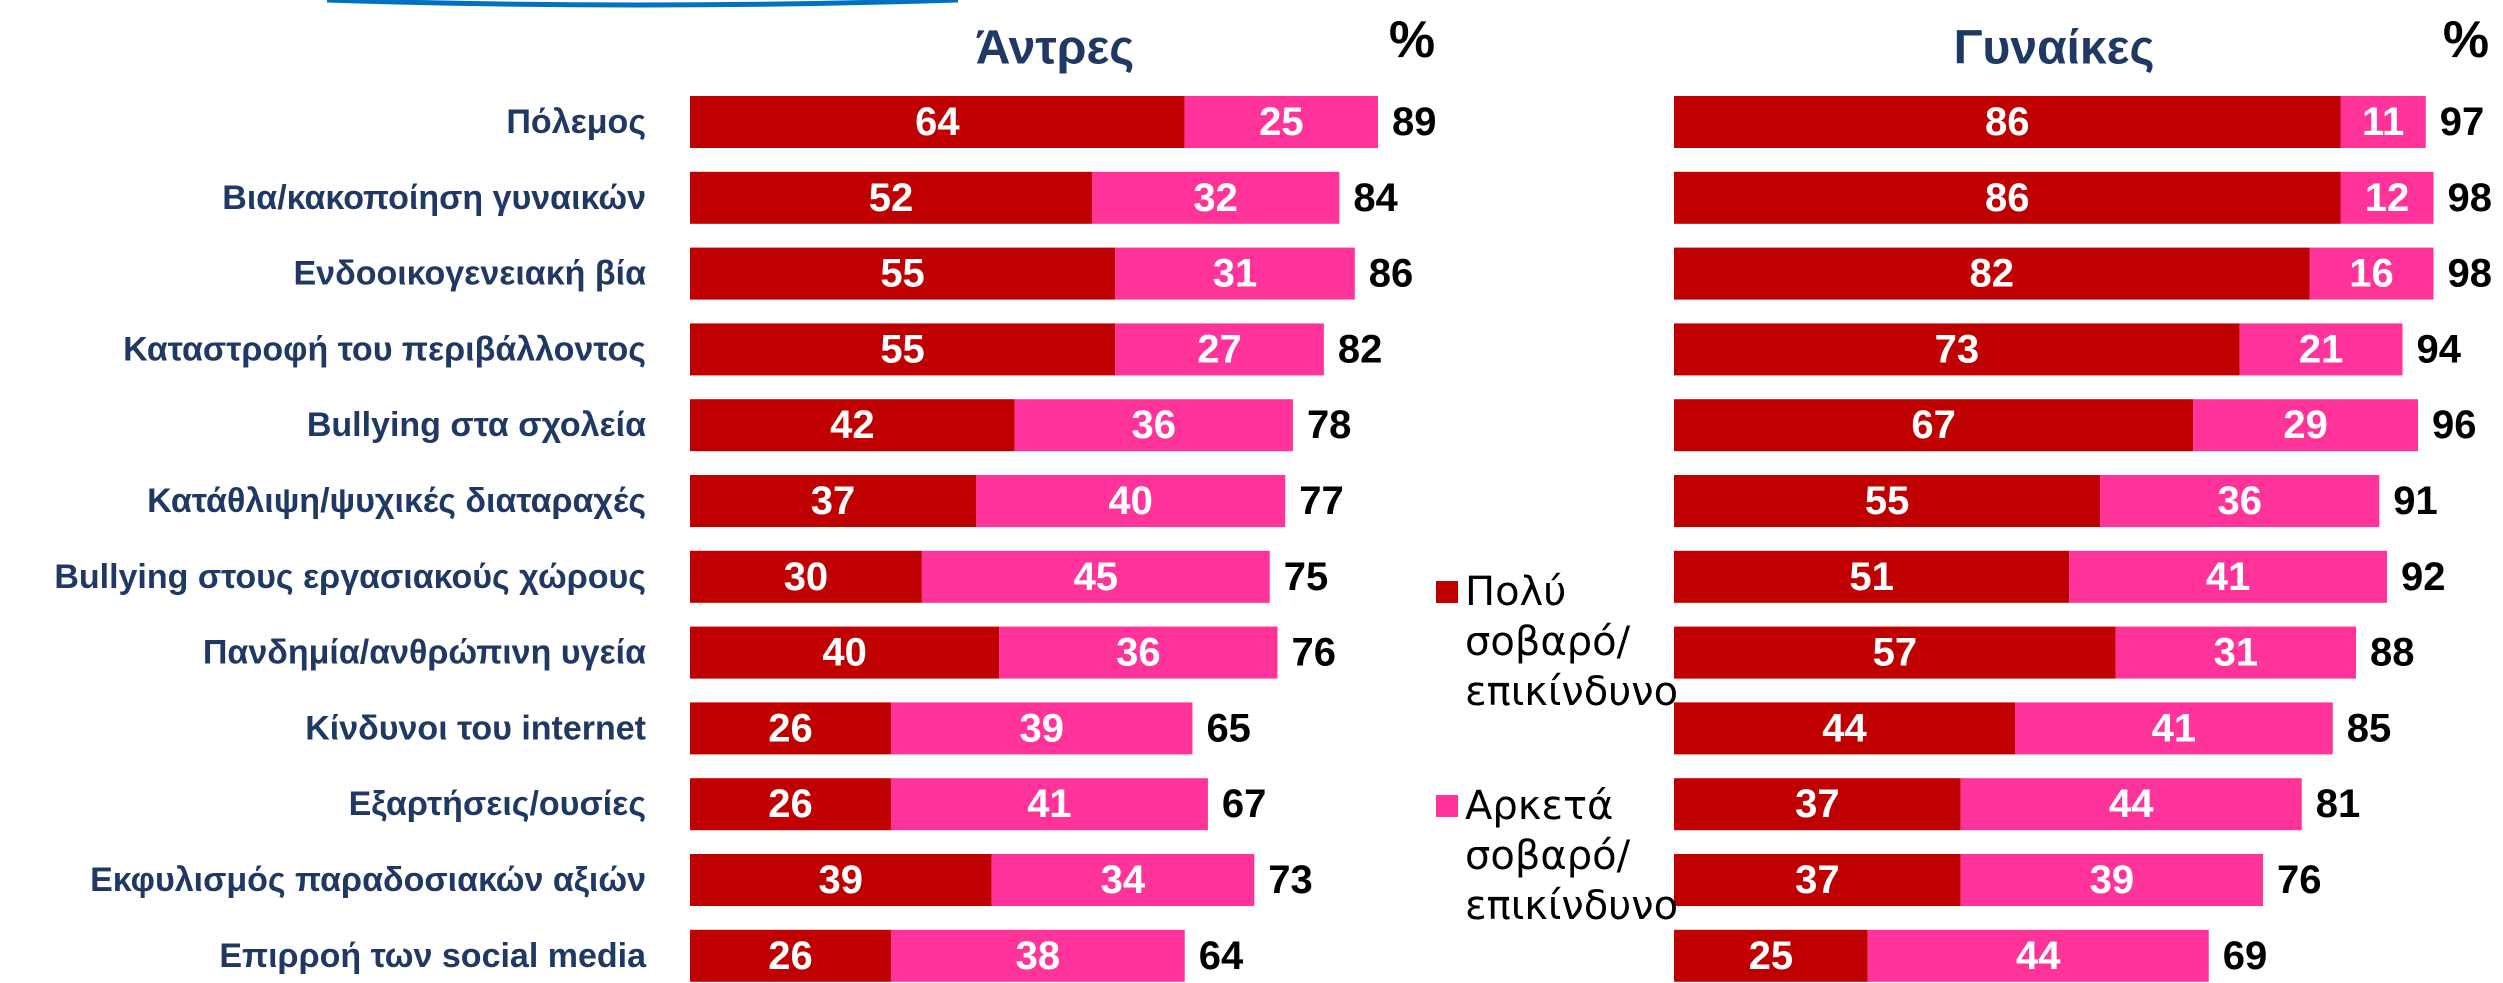  I want to click on value-label: 52, so click(891, 198).